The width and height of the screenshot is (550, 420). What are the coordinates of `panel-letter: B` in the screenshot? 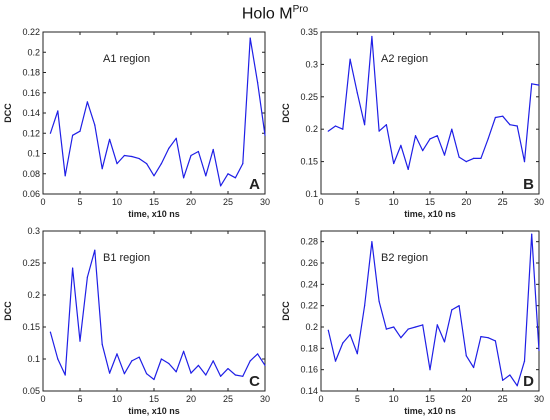 It's located at (528, 184).